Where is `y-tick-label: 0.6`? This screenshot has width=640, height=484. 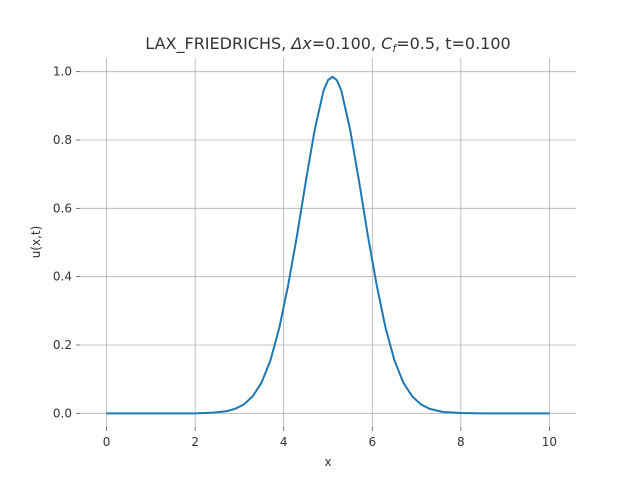
y-tick-label: 0.6 is located at coordinates (62, 208).